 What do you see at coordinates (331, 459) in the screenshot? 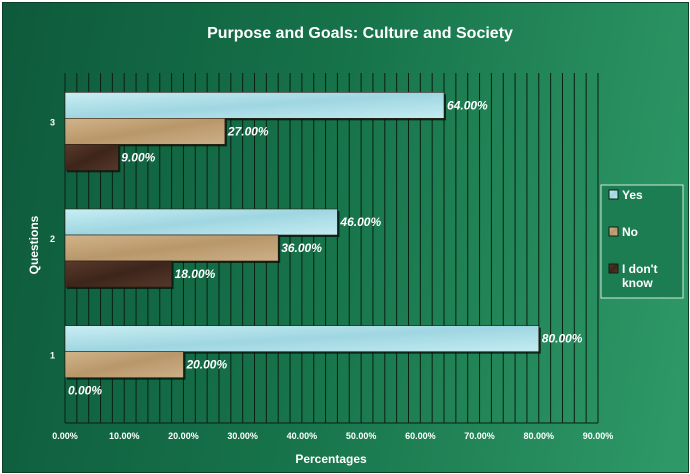
I see `x-axis-title: Percentages` at bounding box center [331, 459].